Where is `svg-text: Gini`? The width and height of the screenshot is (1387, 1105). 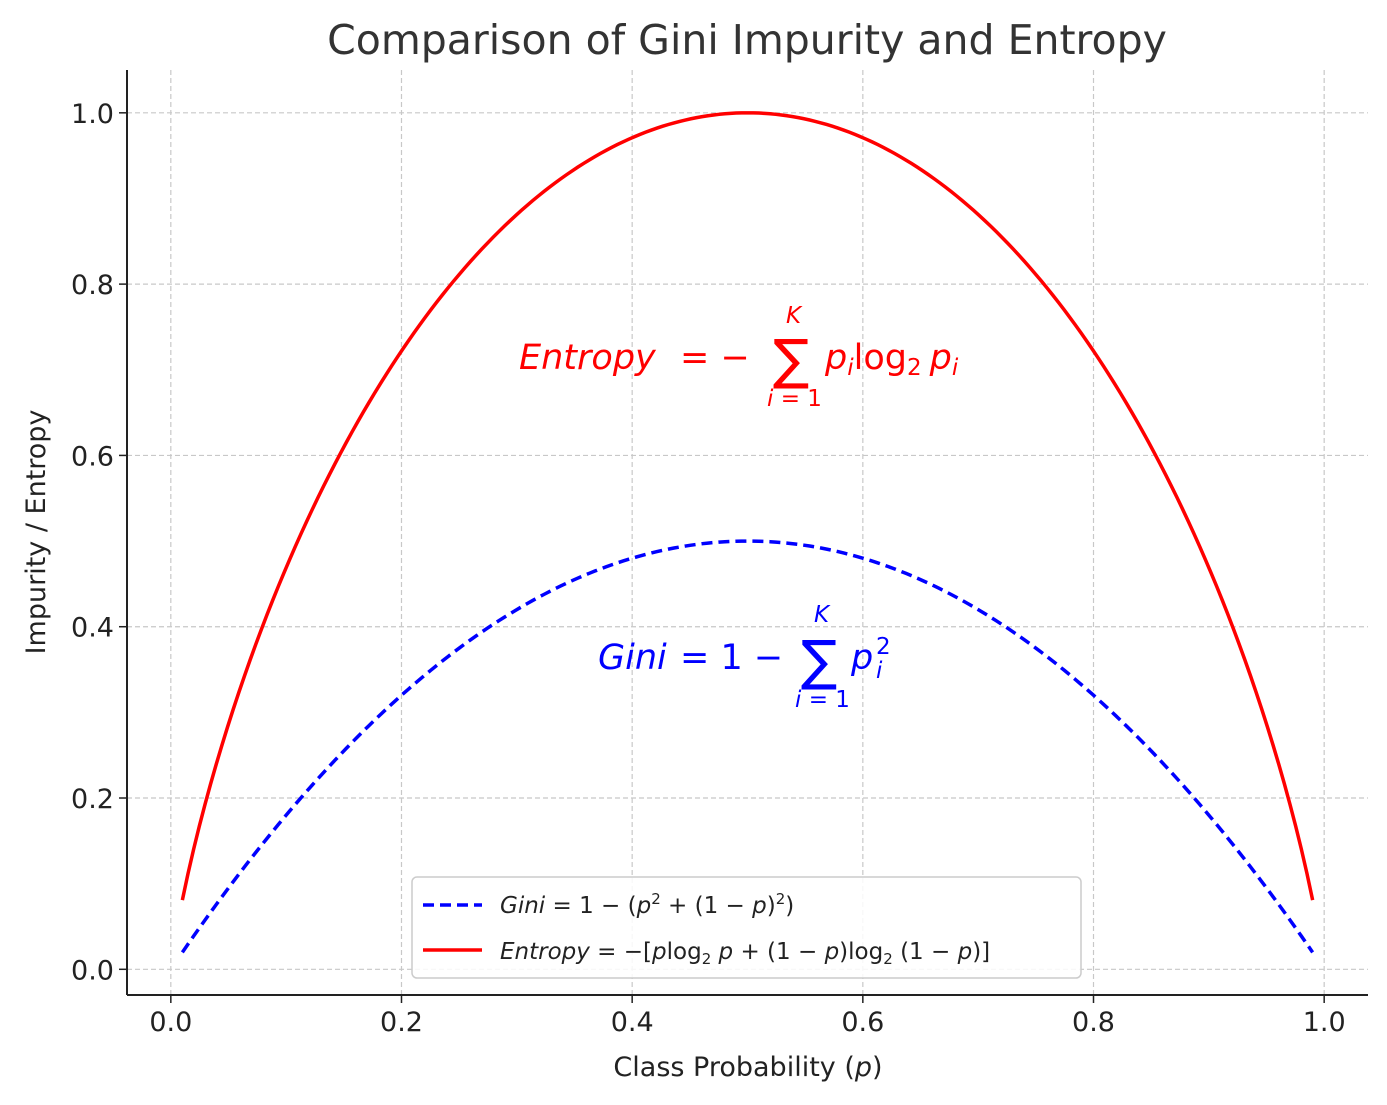 svg-text: Gini is located at coordinates (632, 658).